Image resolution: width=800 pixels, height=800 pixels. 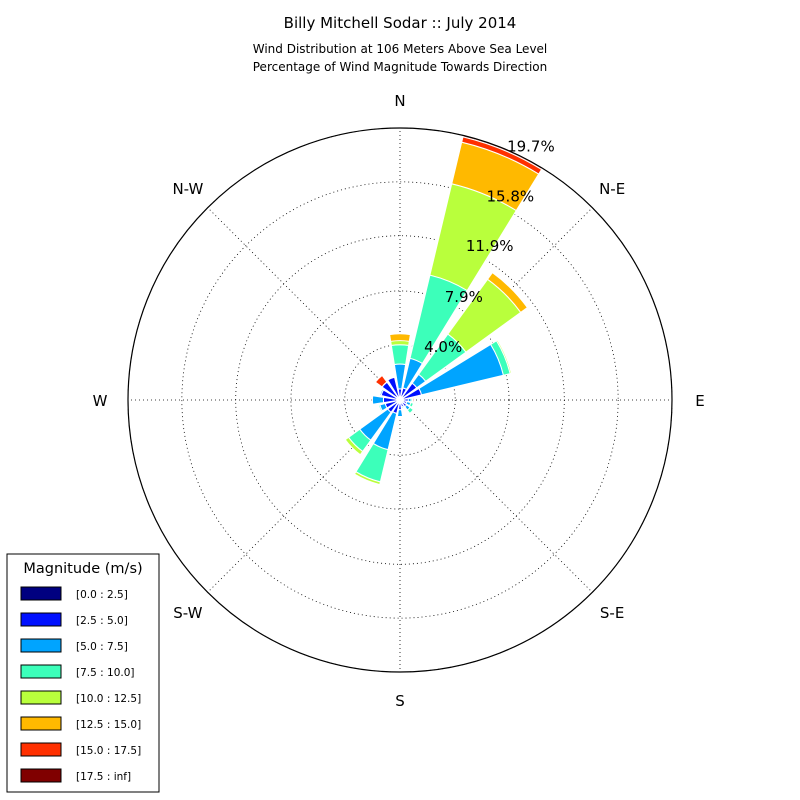 I want to click on chart-title: Billy Mitchell Sodar :: July 2014, so click(x=400, y=23).